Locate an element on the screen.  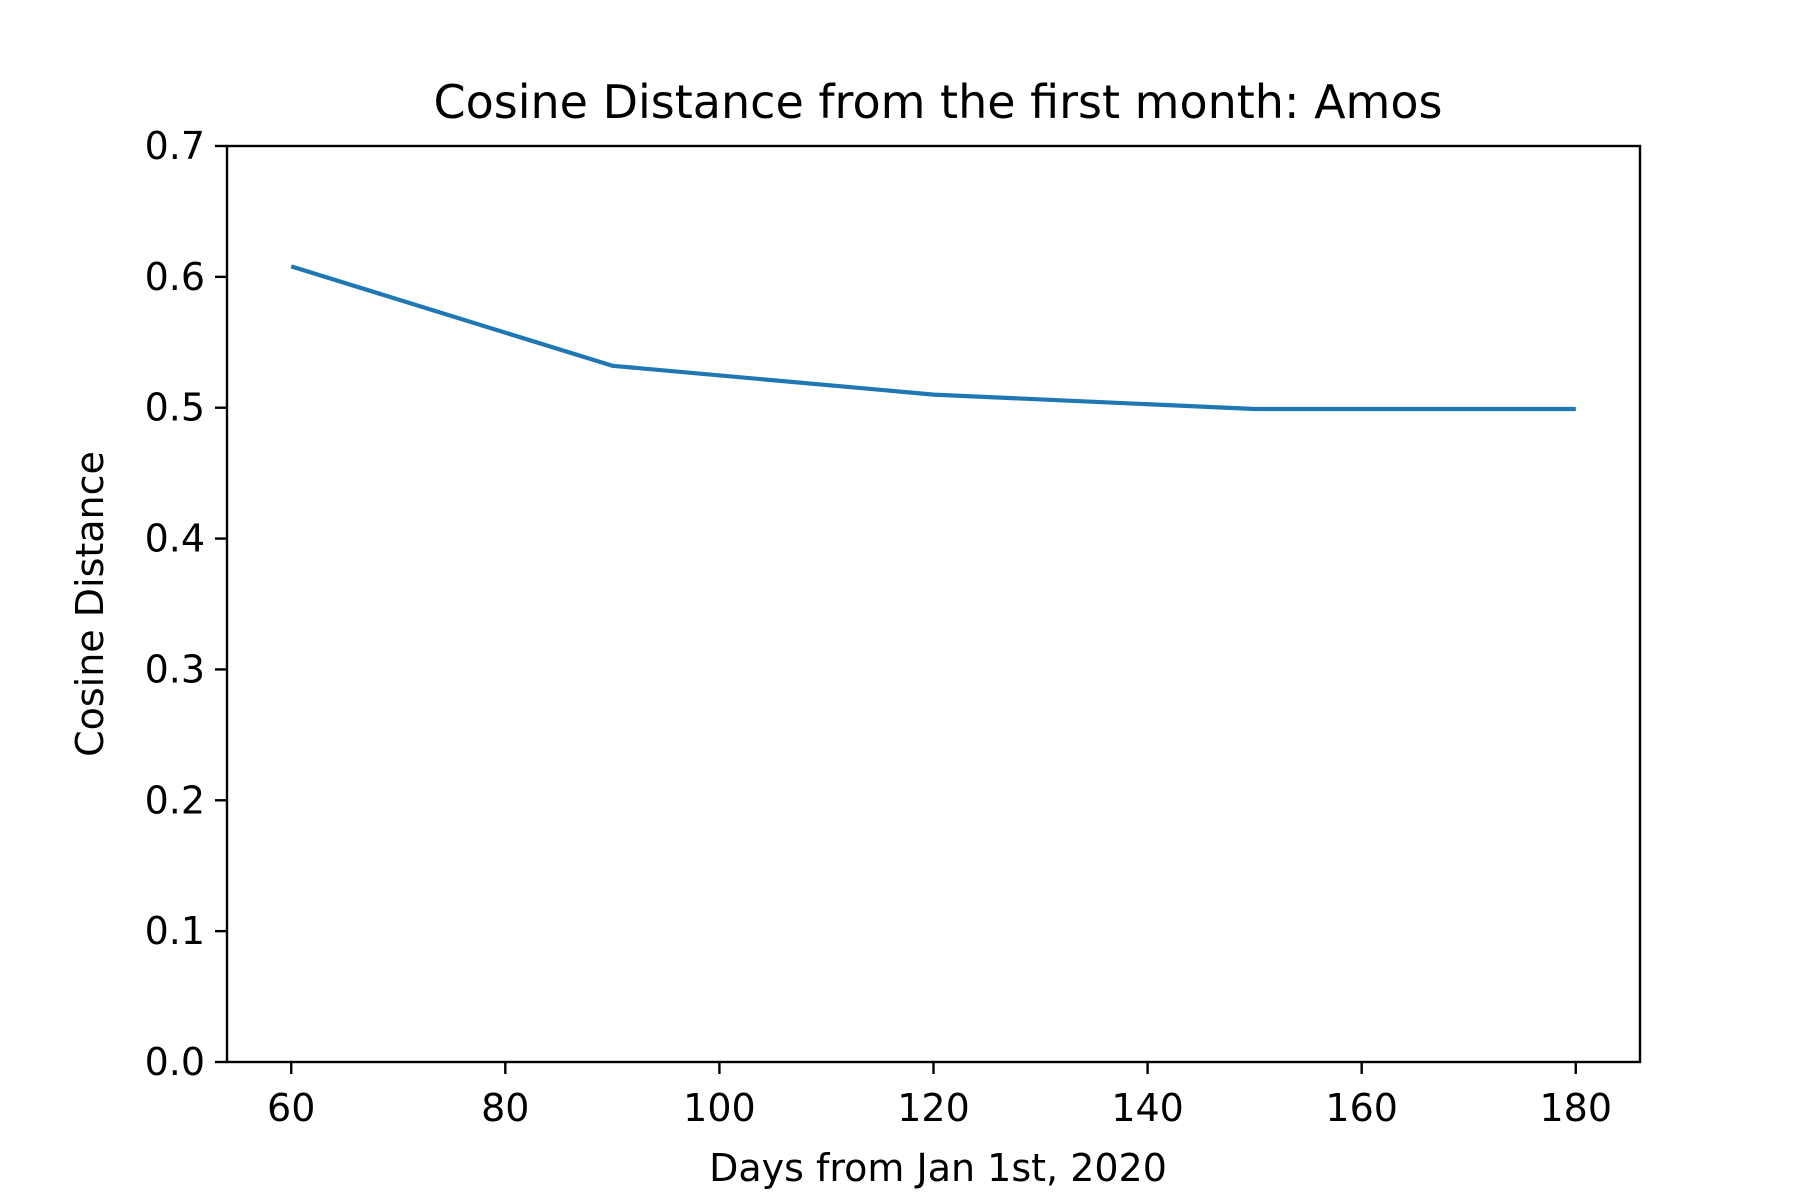
y-tick-label: 0.3 is located at coordinates (175, 669).